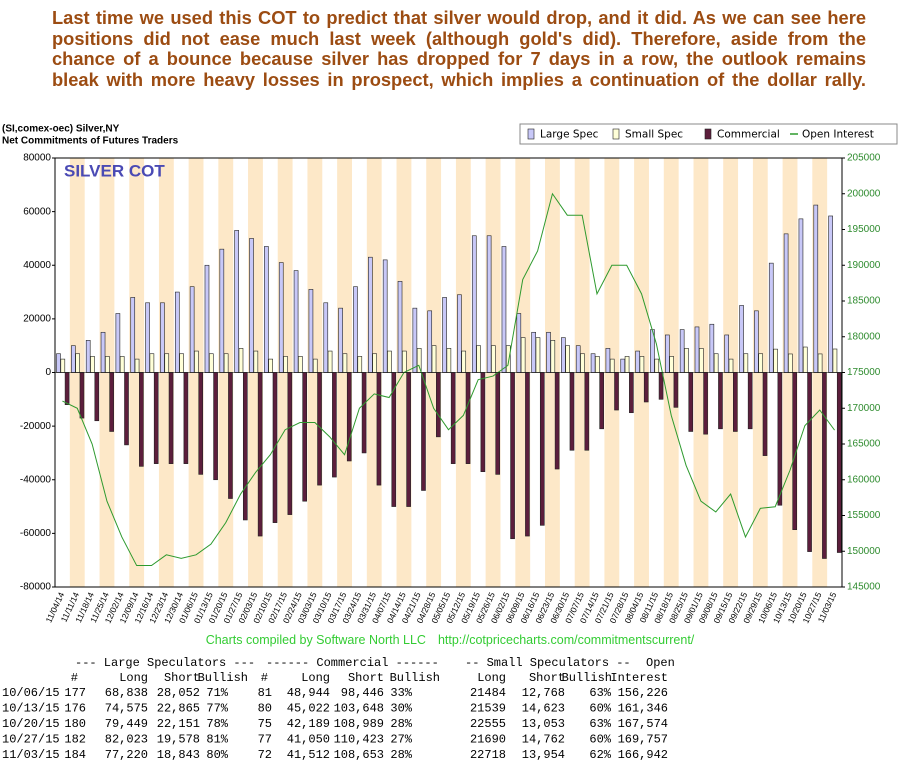  I want to click on table-cell: 48,944, so click(308, 693).